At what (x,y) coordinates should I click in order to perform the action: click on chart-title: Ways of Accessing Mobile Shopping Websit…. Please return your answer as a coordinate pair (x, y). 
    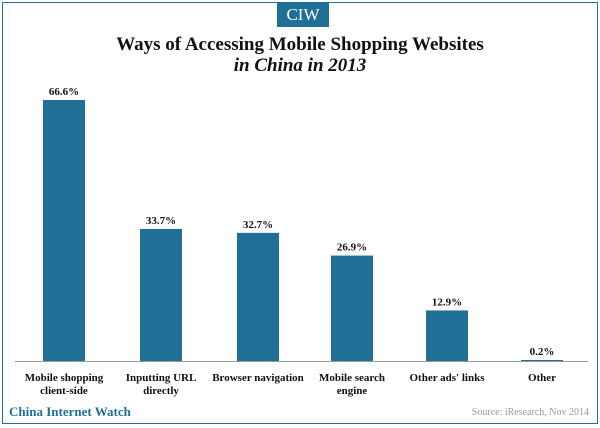
    Looking at the image, I should click on (300, 44).